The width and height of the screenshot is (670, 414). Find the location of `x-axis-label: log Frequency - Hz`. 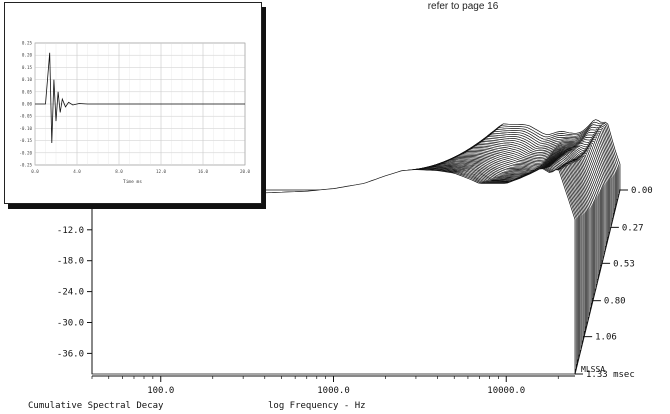

x-axis-label: log Frequency - Hz is located at coordinates (317, 406).